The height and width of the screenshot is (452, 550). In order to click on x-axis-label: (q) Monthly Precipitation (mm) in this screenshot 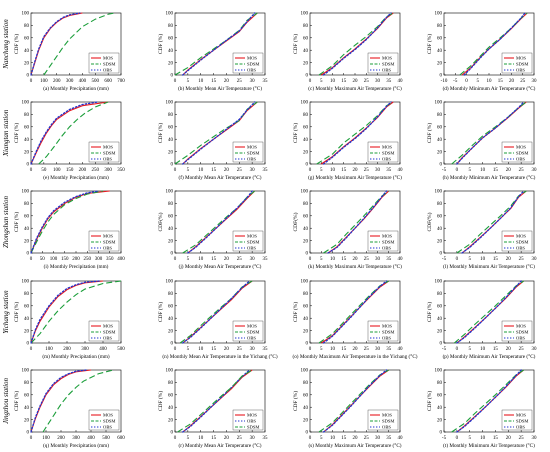, I will do `click(76, 445)`.